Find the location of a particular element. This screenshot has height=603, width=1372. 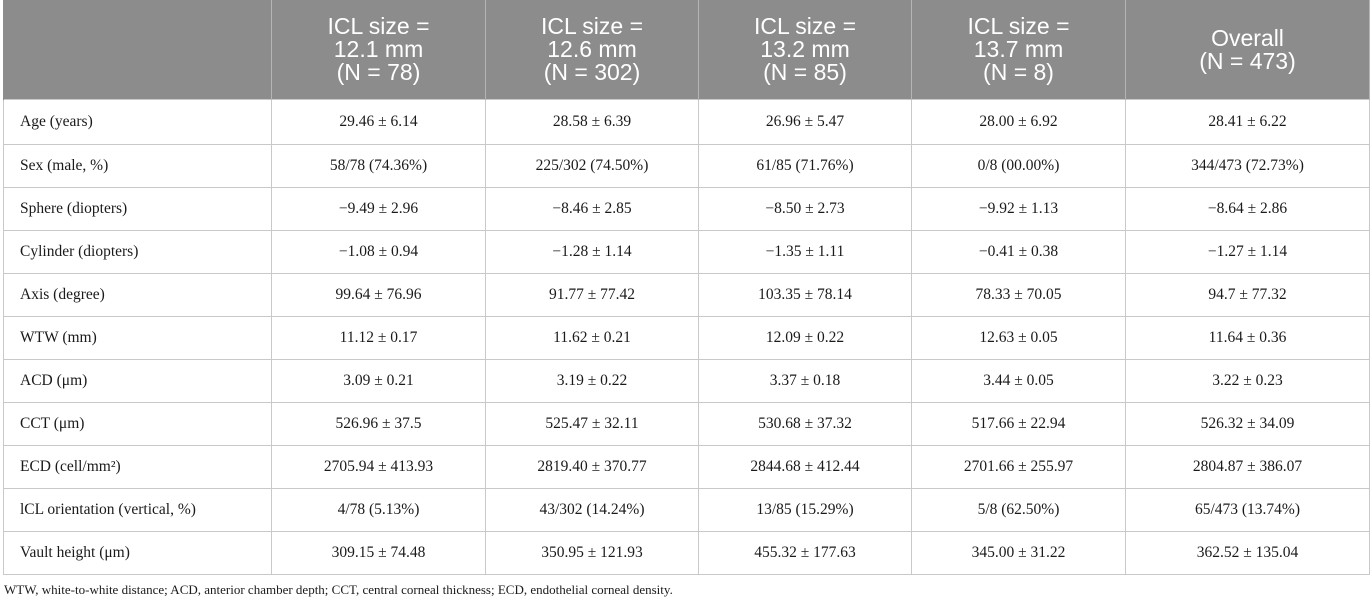

header-line: 13.7 mm is located at coordinates (1018, 49).